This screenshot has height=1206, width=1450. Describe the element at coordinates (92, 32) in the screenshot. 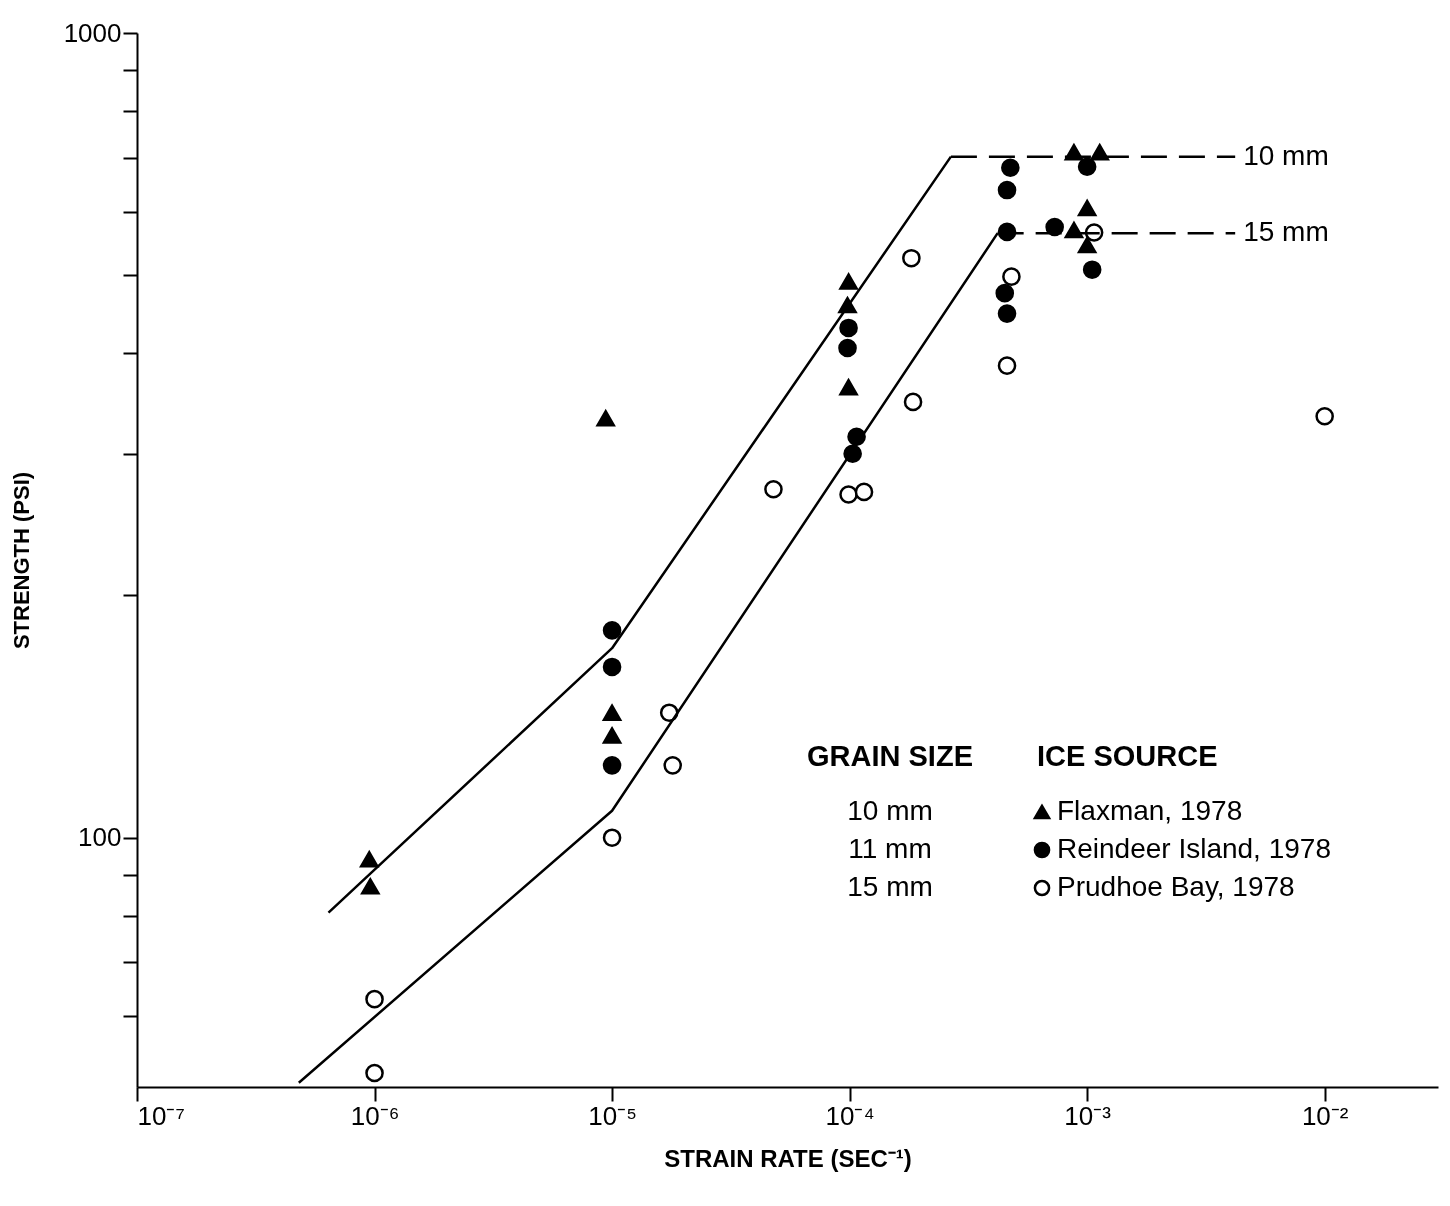

I see `y-tick-label: 1000` at that location.